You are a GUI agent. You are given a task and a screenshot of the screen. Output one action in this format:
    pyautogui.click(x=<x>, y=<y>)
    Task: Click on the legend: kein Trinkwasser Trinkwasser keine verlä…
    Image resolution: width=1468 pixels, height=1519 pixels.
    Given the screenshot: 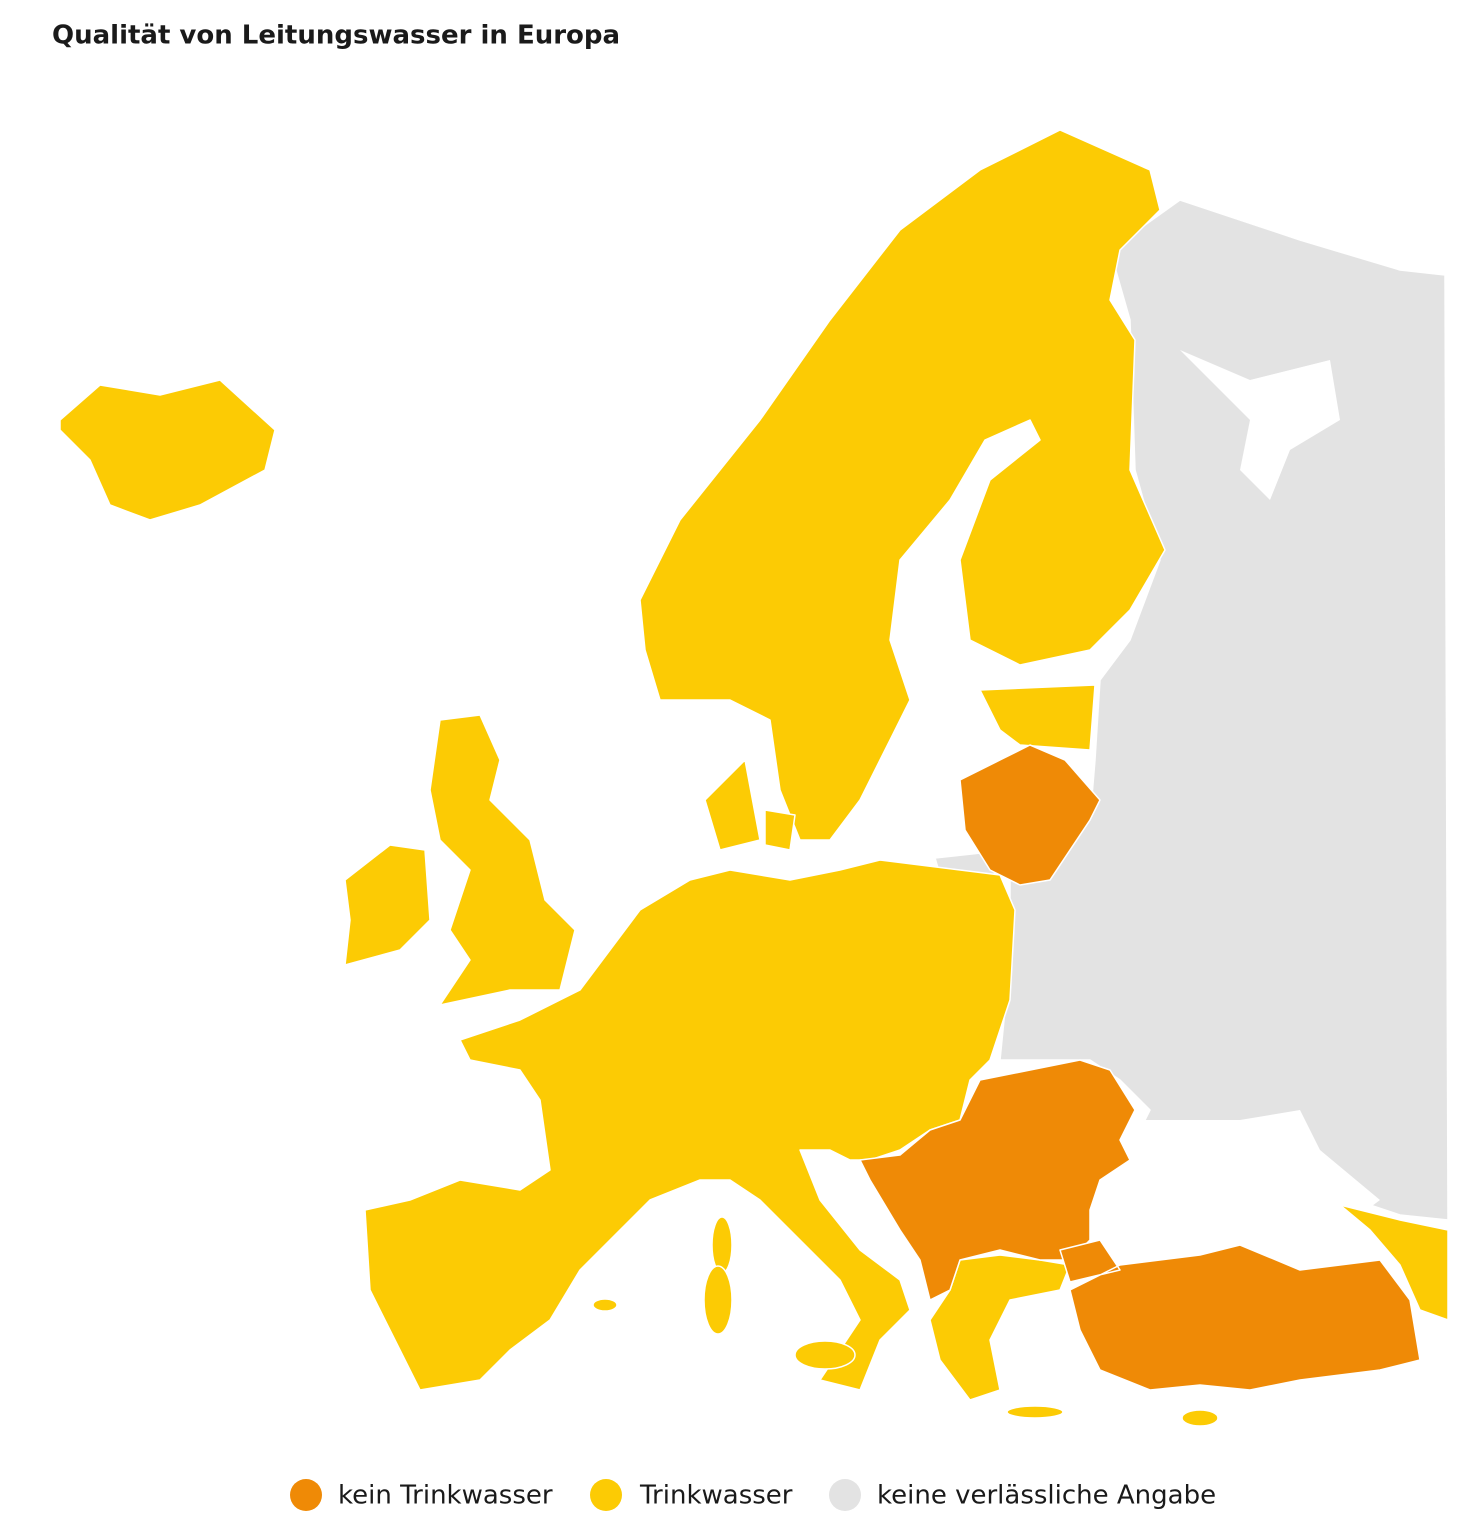 What is the action you would take?
    pyautogui.click(x=753, y=1495)
    